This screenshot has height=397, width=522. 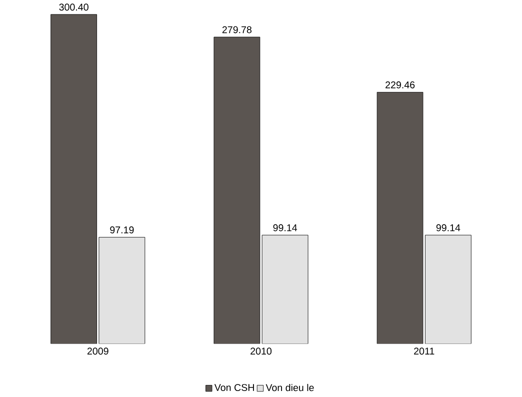 What do you see at coordinates (73, 7) in the screenshot?
I see `data-label: 300.40` at bounding box center [73, 7].